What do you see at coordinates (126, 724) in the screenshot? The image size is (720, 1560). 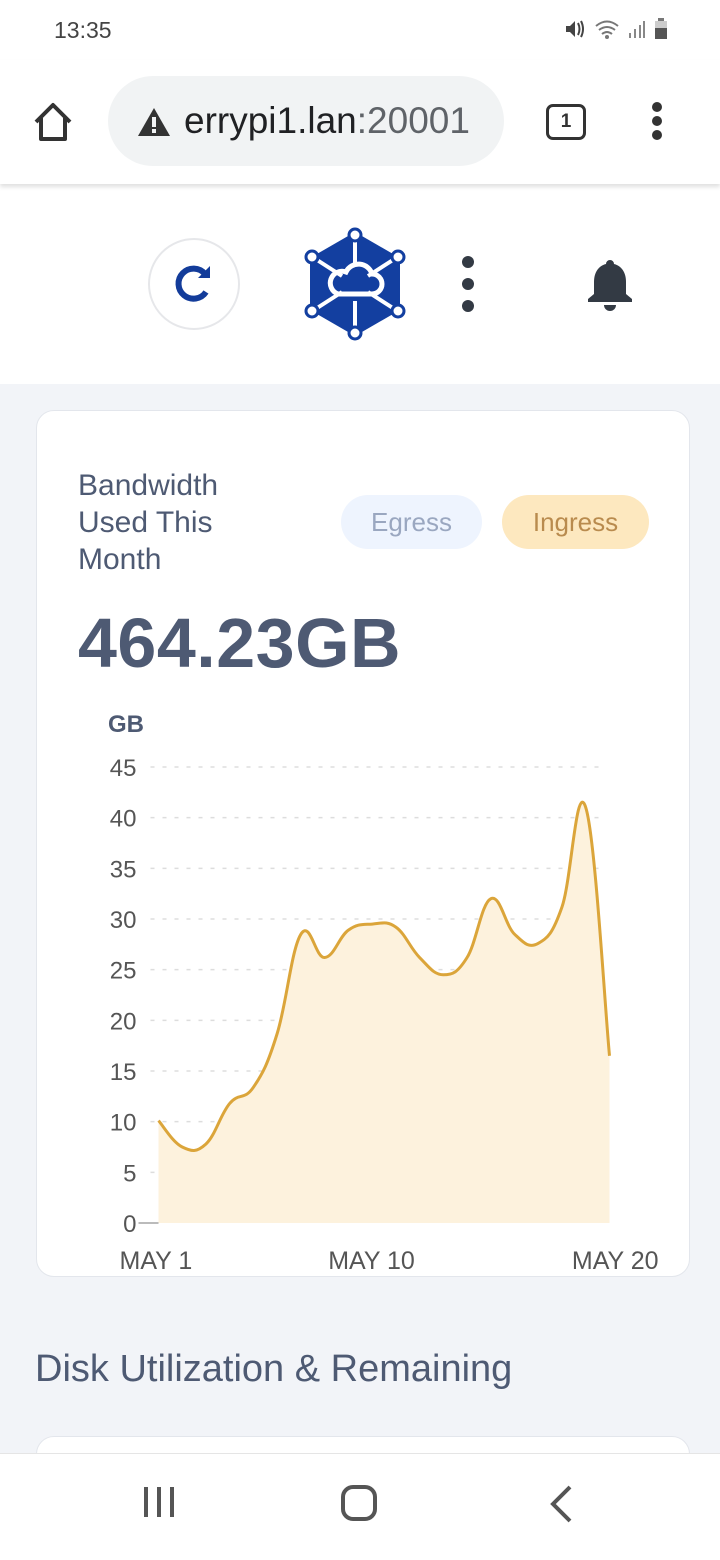 I see `y-axis-label: GB` at bounding box center [126, 724].